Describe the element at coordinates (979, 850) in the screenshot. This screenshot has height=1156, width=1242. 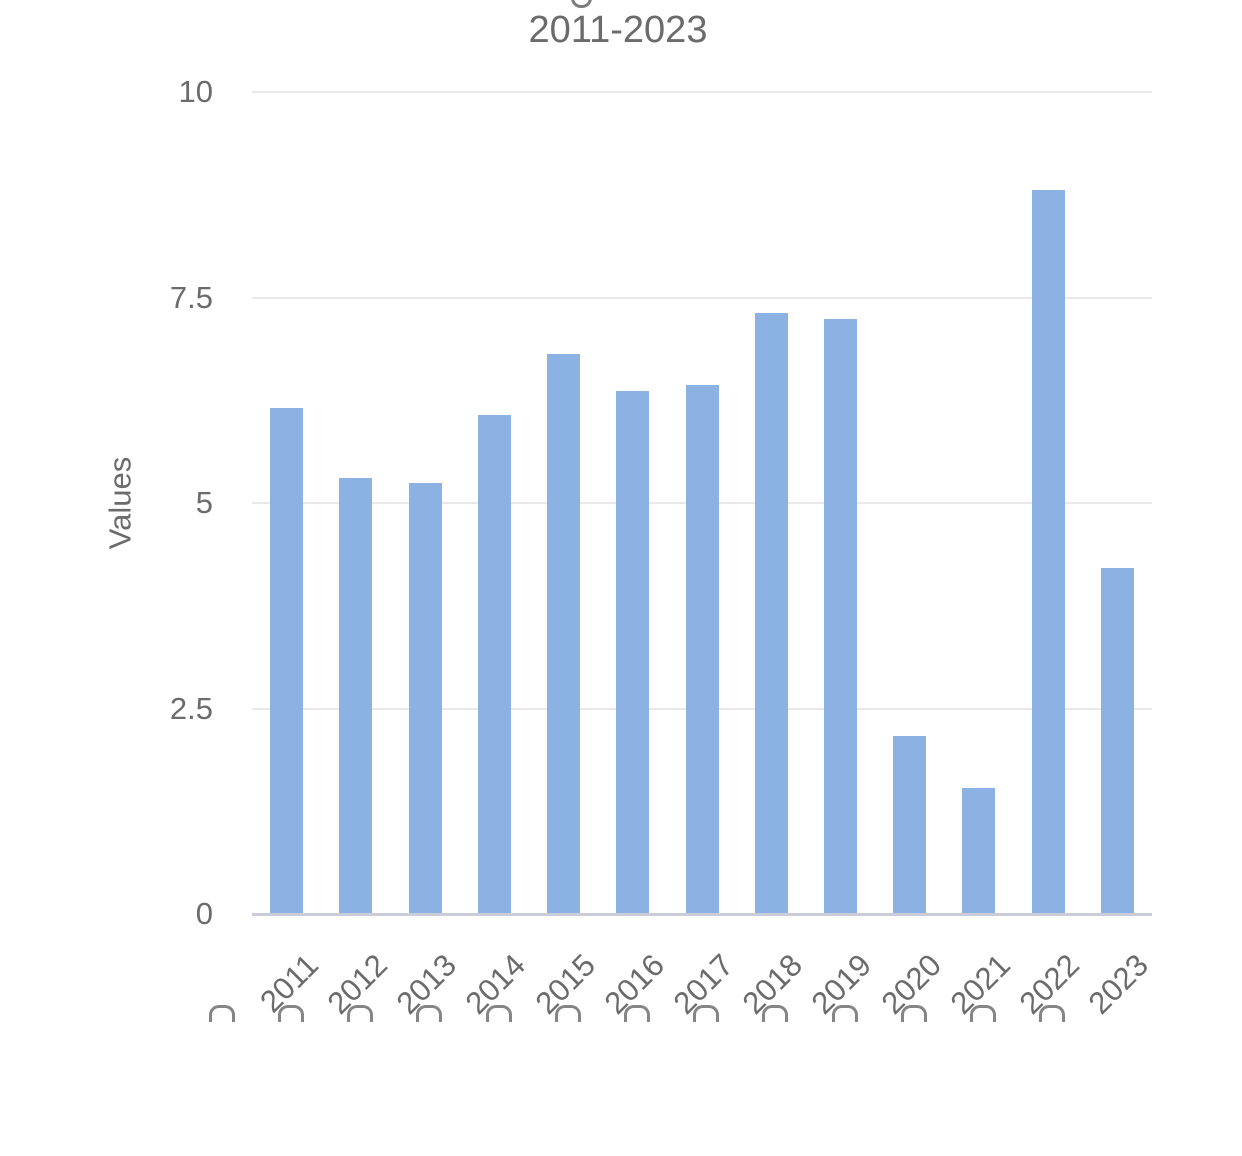
I see `bar-2021` at that location.